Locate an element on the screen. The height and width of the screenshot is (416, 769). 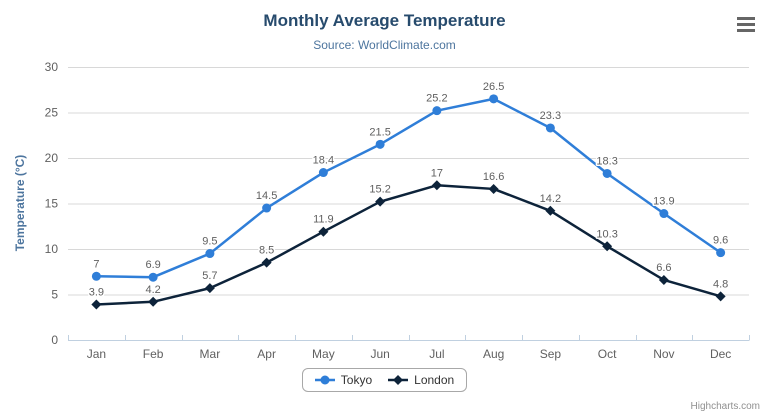
svg-text: 7 is located at coordinates (96, 264).